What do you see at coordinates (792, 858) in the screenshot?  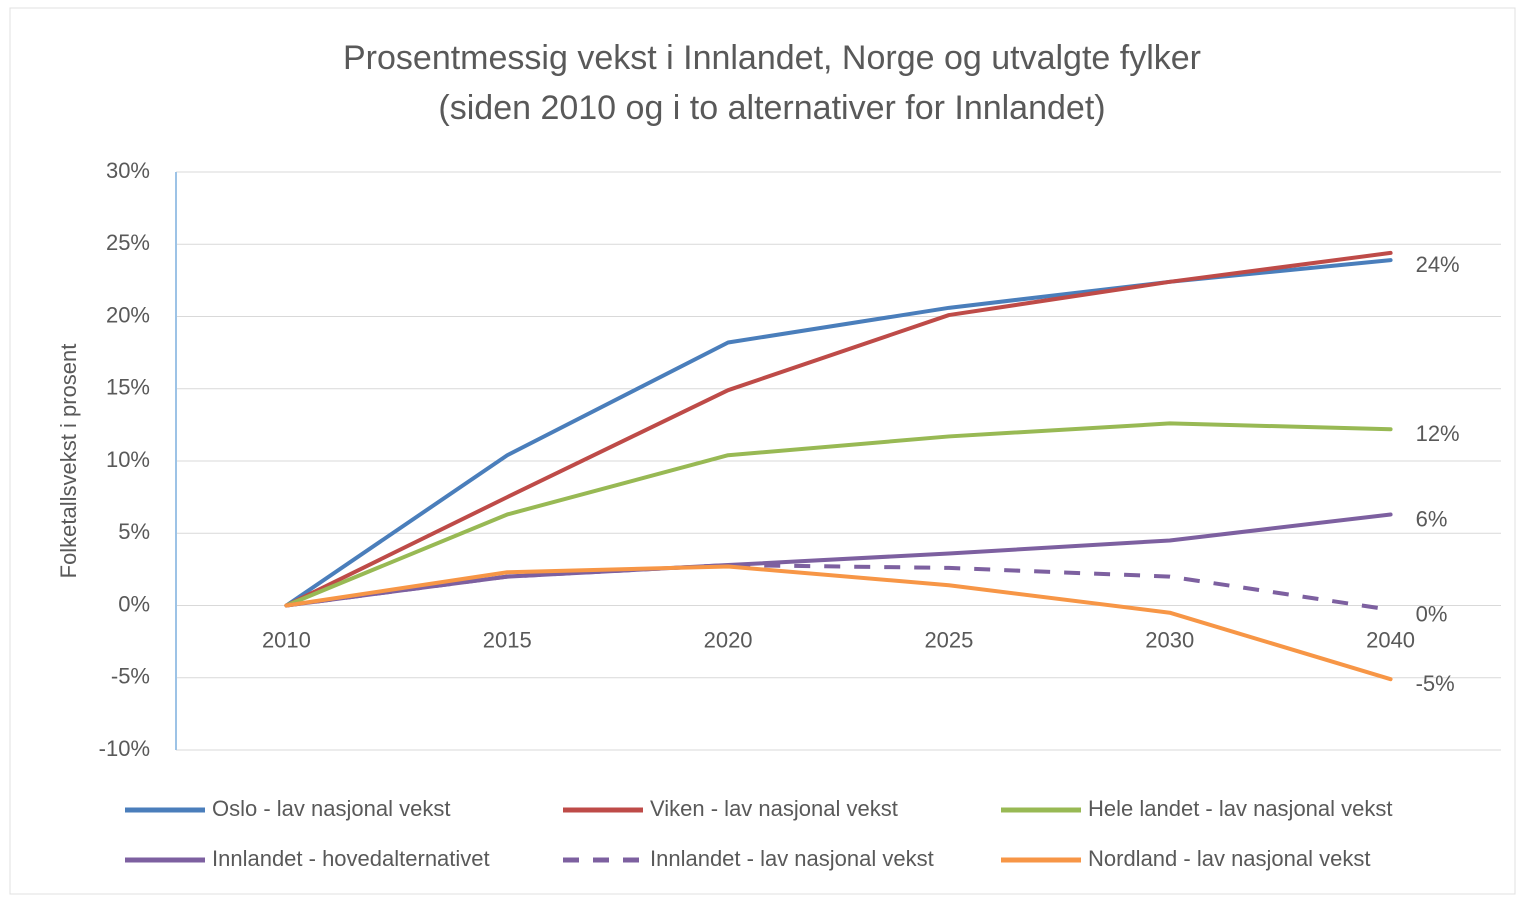 I see `legend-label: Innlandet - lav nasjonal vekst` at bounding box center [792, 858].